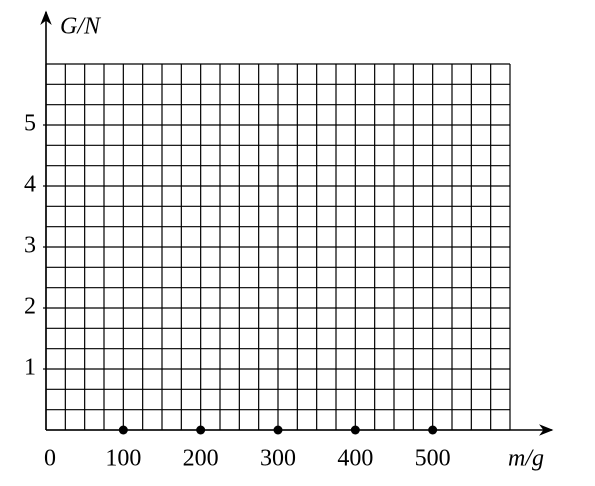 This screenshot has height=486, width=595. What do you see at coordinates (50, 459) in the screenshot?
I see `x-tick-label: 0` at bounding box center [50, 459].